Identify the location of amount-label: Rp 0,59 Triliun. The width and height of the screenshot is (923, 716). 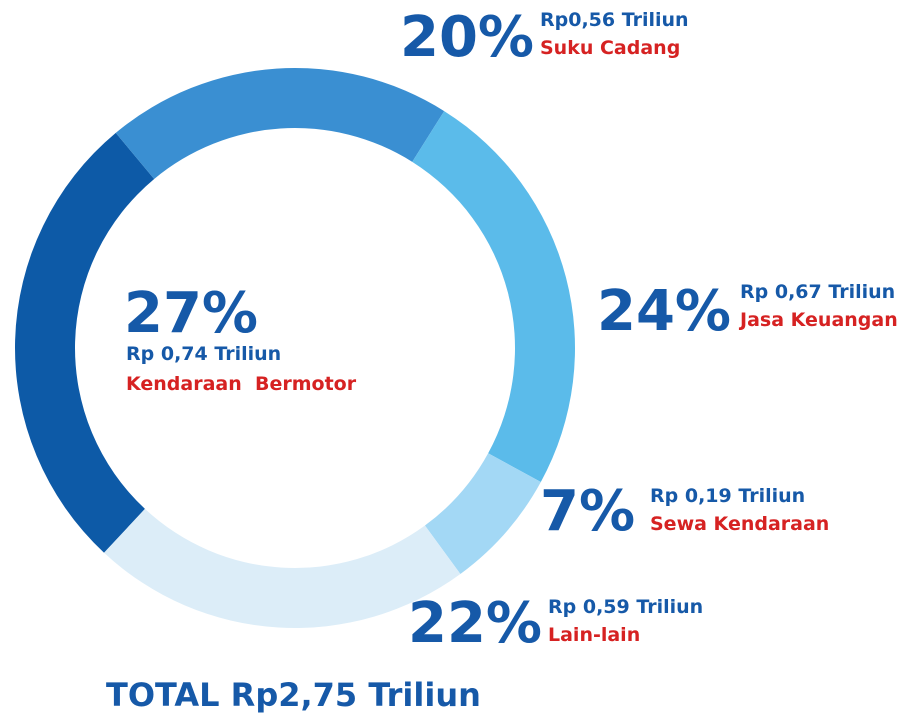
(625, 607).